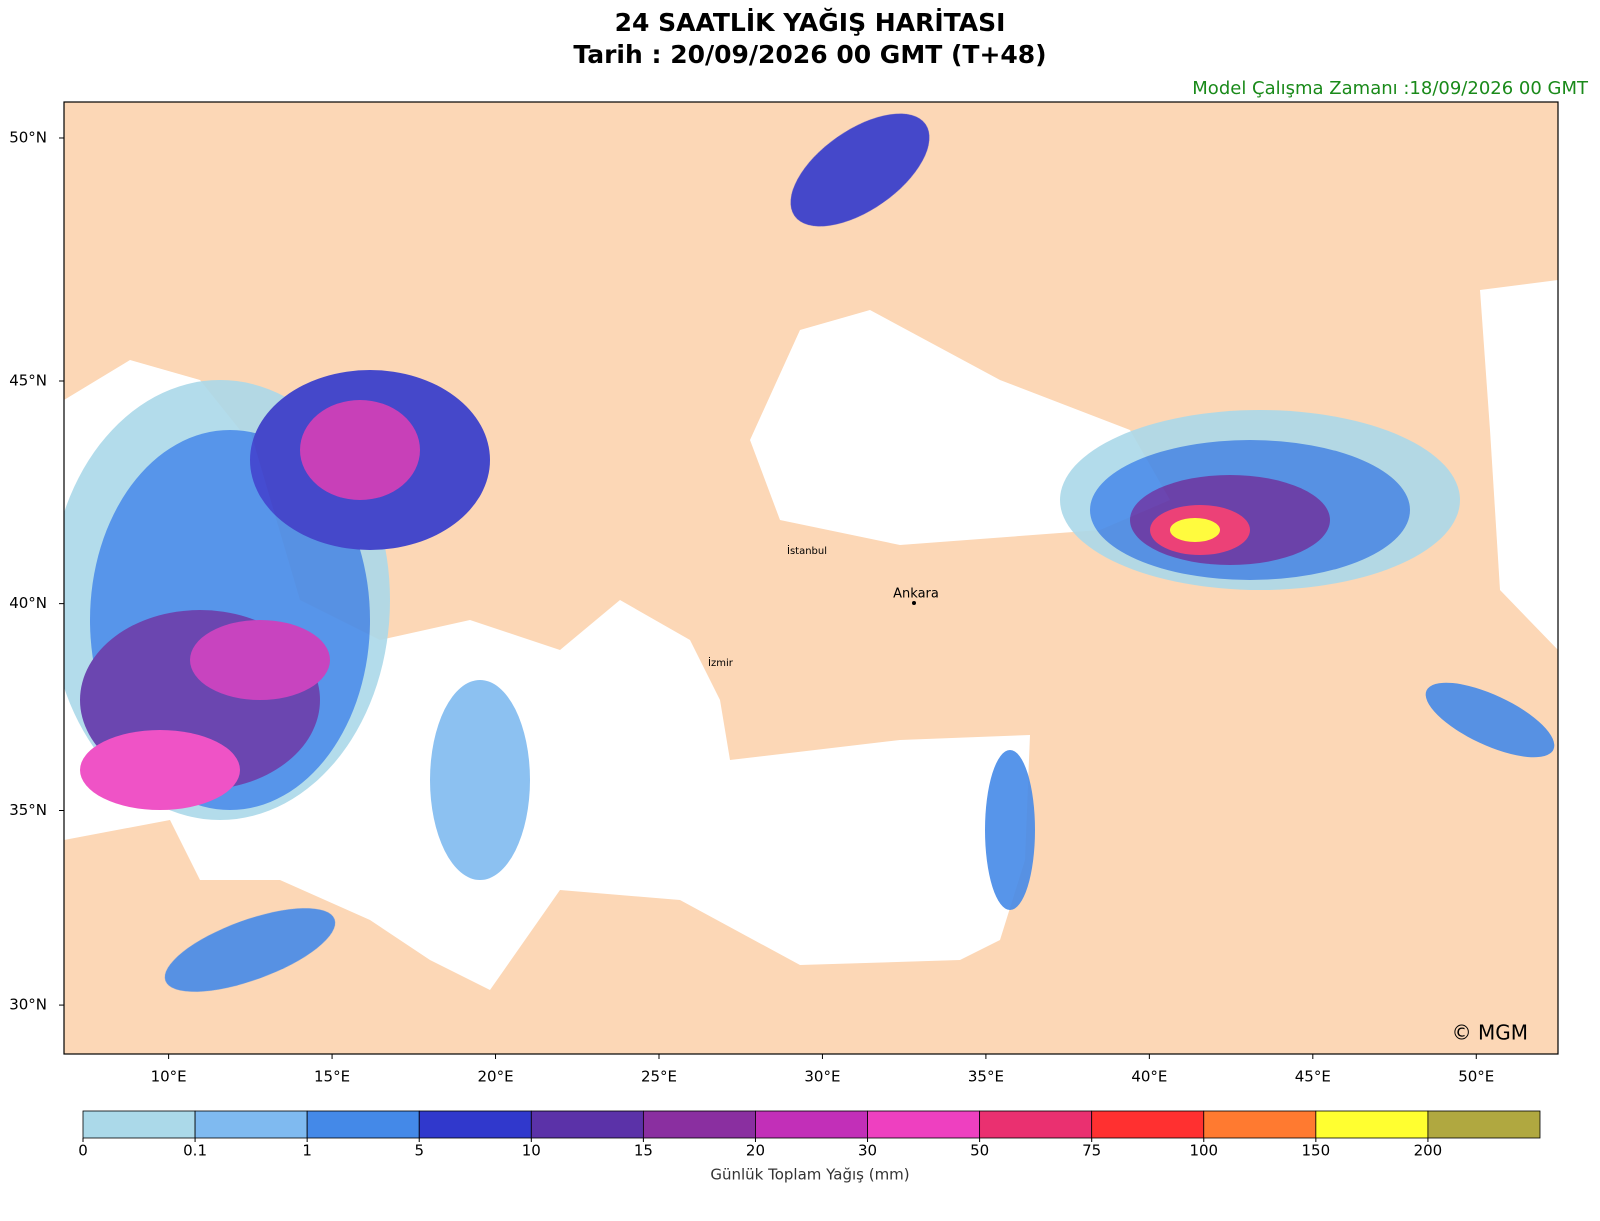 The image size is (1600, 1221). I want to click on y-tick-label: 40°N, so click(28, 603).